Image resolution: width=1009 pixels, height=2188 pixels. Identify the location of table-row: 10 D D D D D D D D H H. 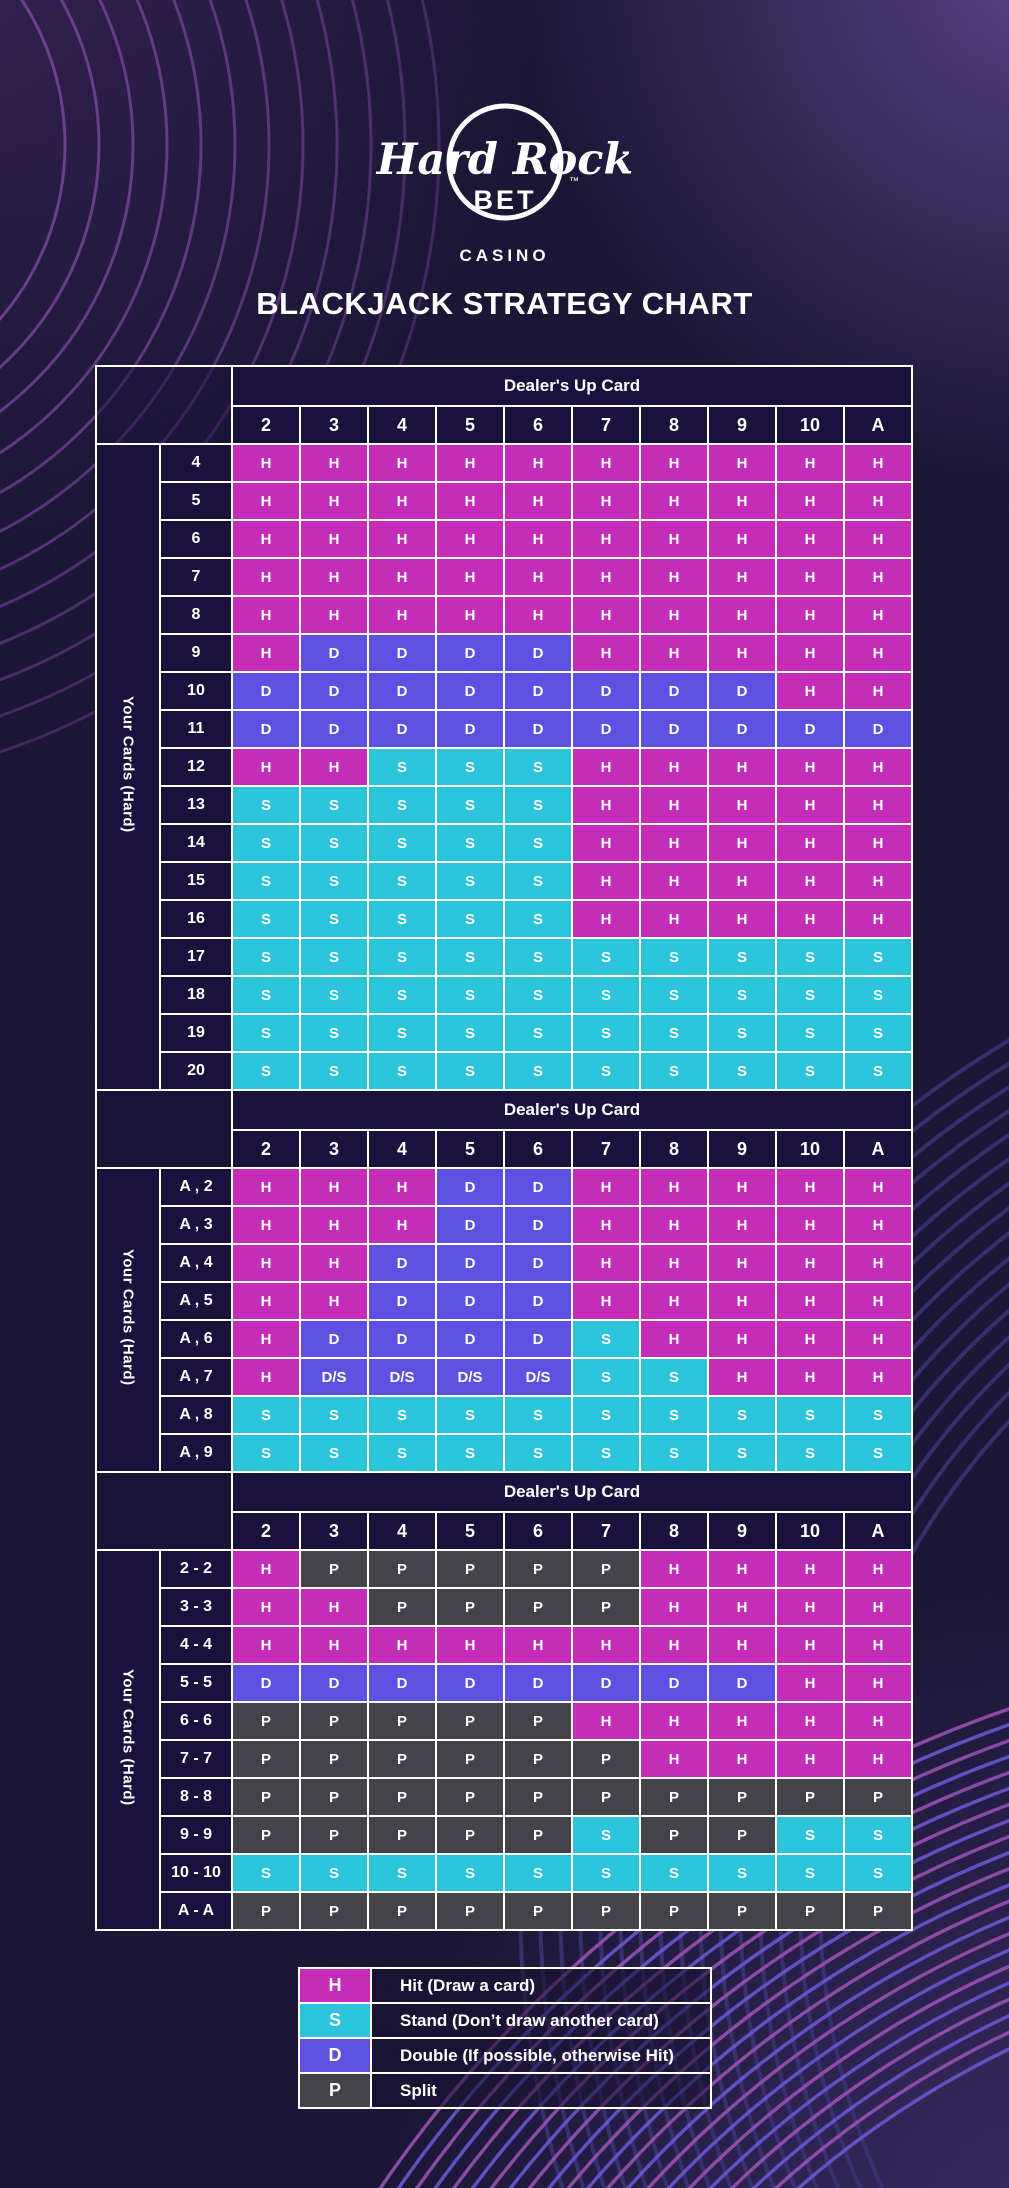
(504, 691).